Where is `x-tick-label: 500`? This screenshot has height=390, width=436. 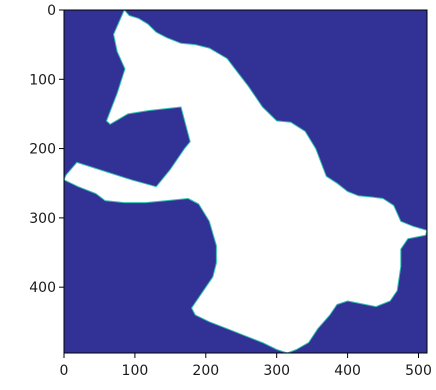 x-tick-label: 500 is located at coordinates (418, 371).